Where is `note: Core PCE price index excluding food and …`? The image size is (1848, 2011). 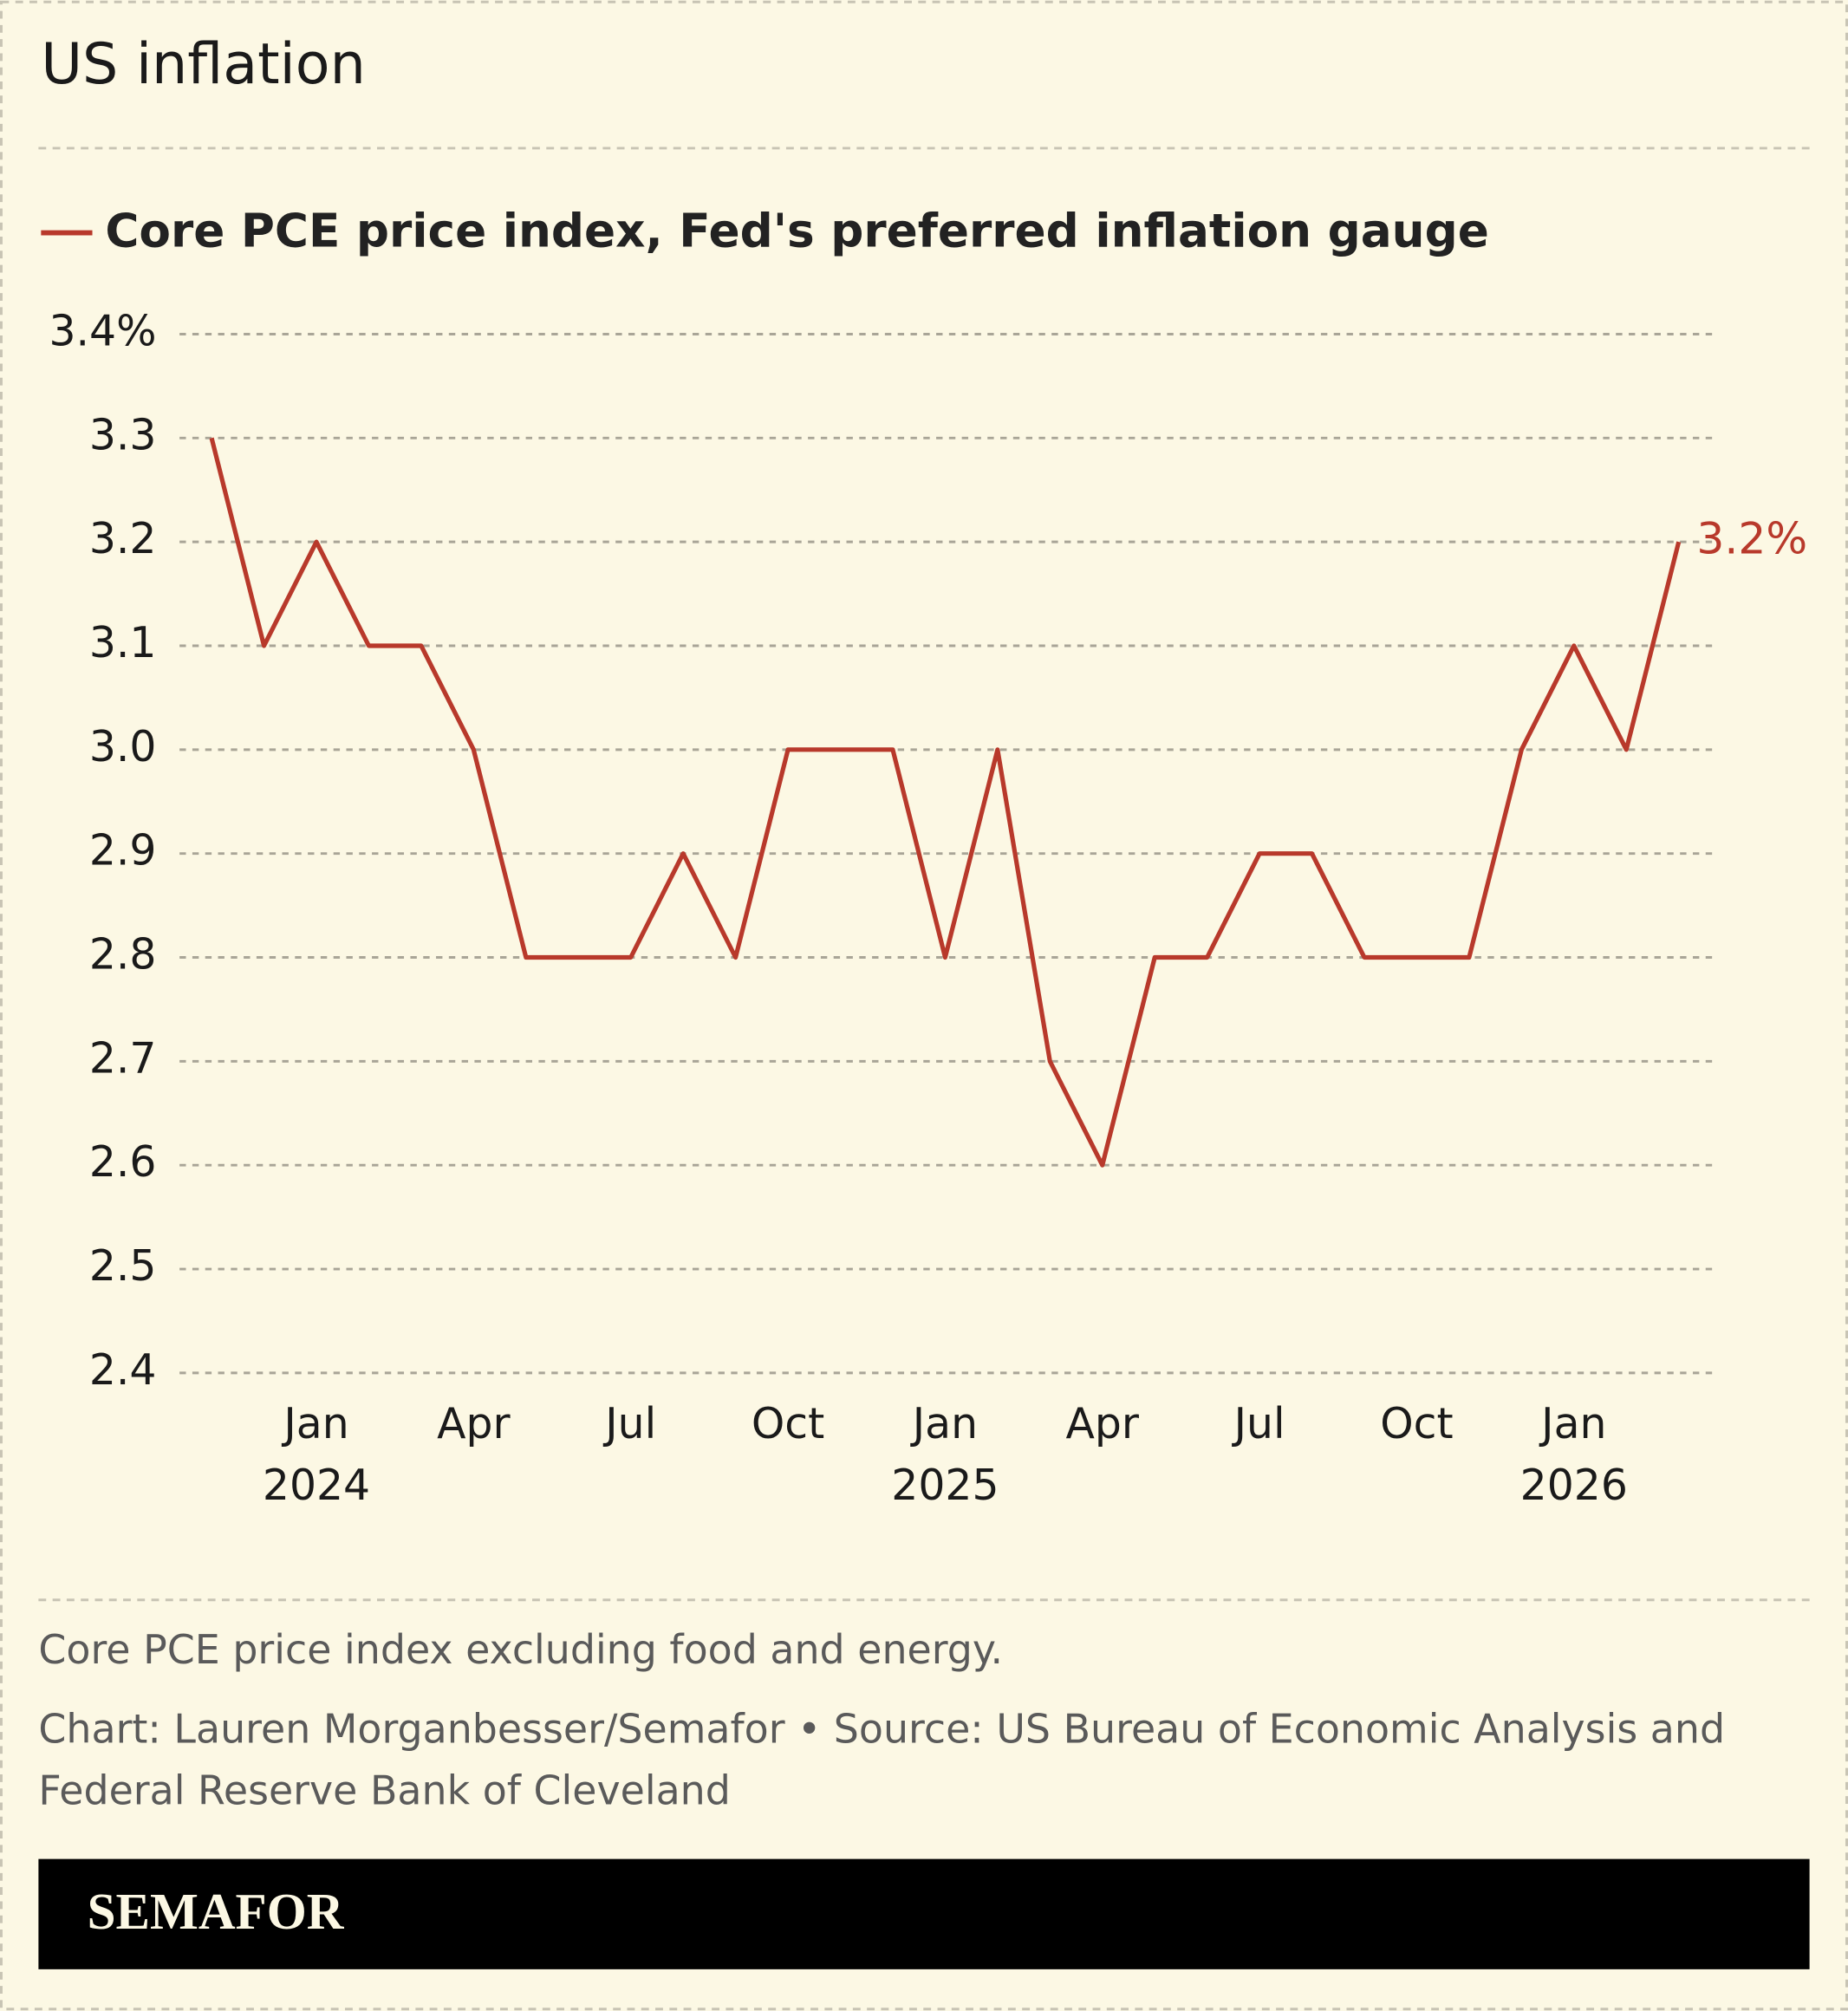
note: Core PCE price index excluding food and … is located at coordinates (520, 1649).